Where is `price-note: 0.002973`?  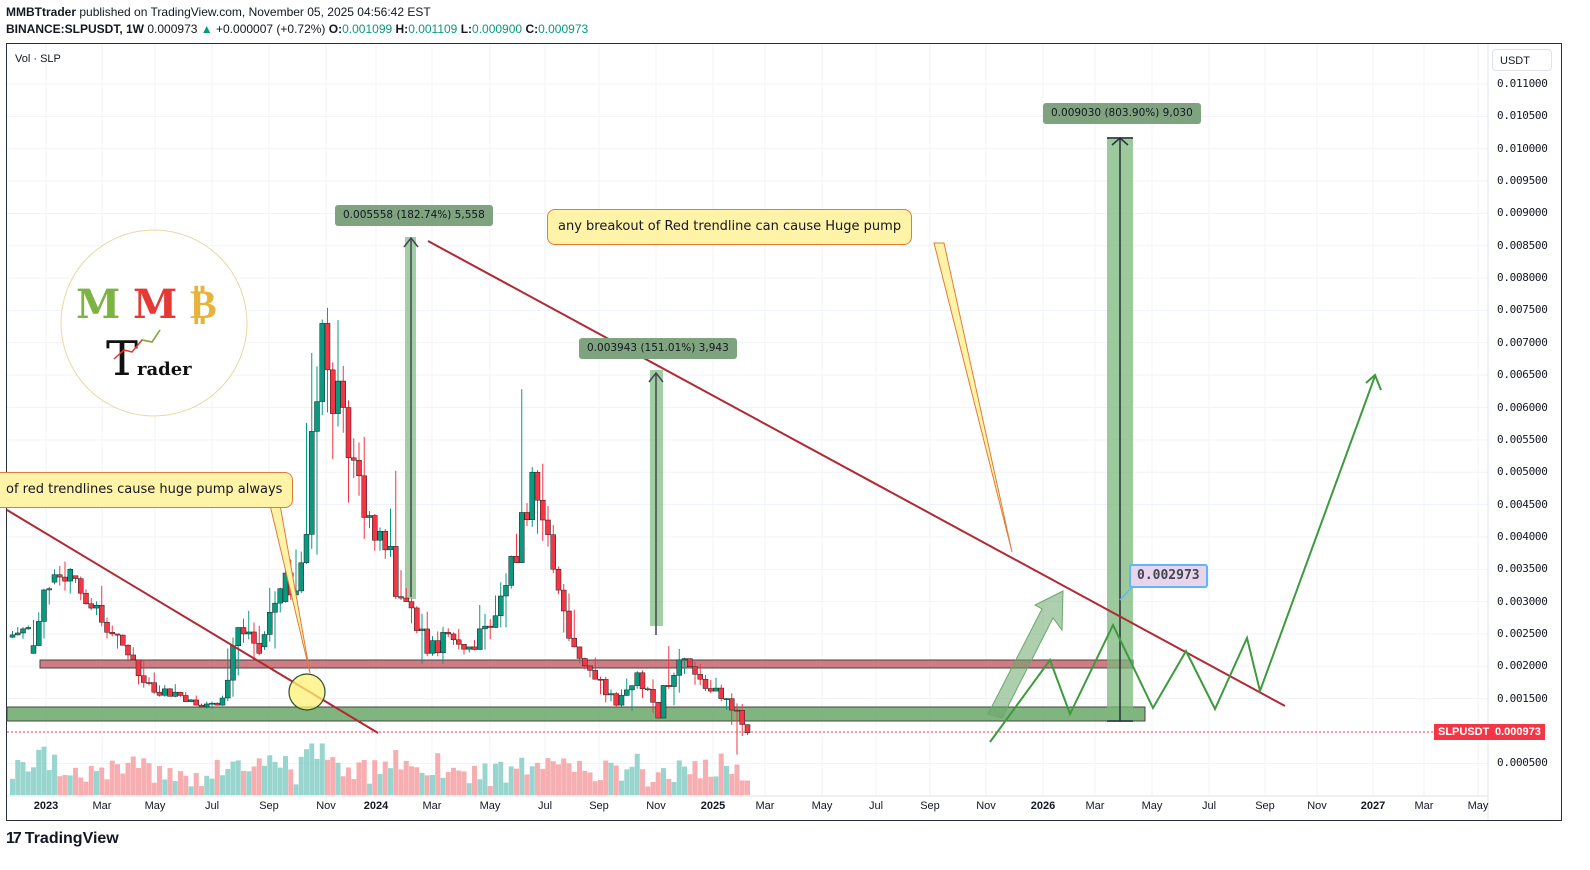
price-note: 0.002973 is located at coordinates (1168, 576).